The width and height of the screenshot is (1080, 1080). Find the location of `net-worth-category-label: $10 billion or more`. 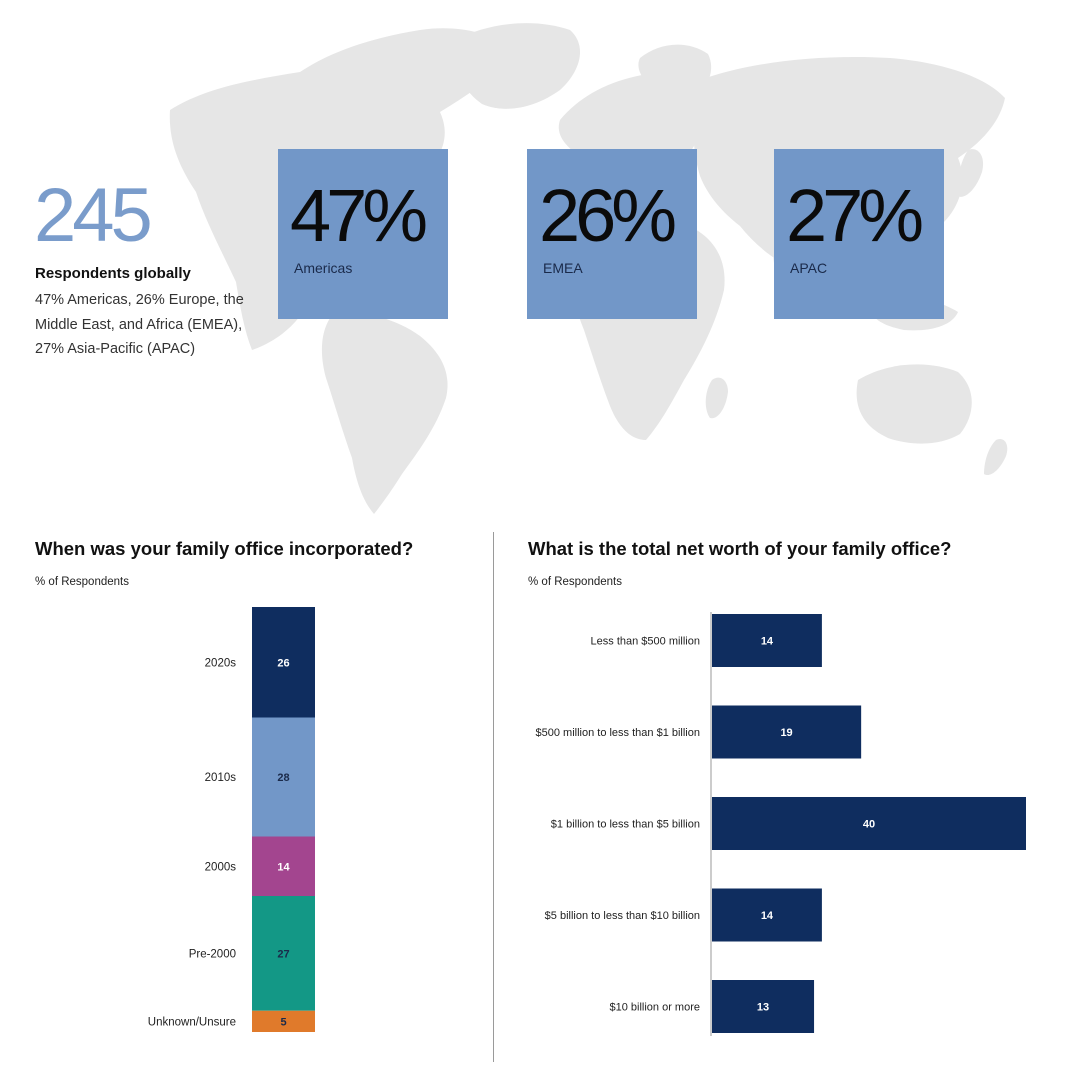

net-worth-category-label: $10 billion or more is located at coordinates (655, 1008).